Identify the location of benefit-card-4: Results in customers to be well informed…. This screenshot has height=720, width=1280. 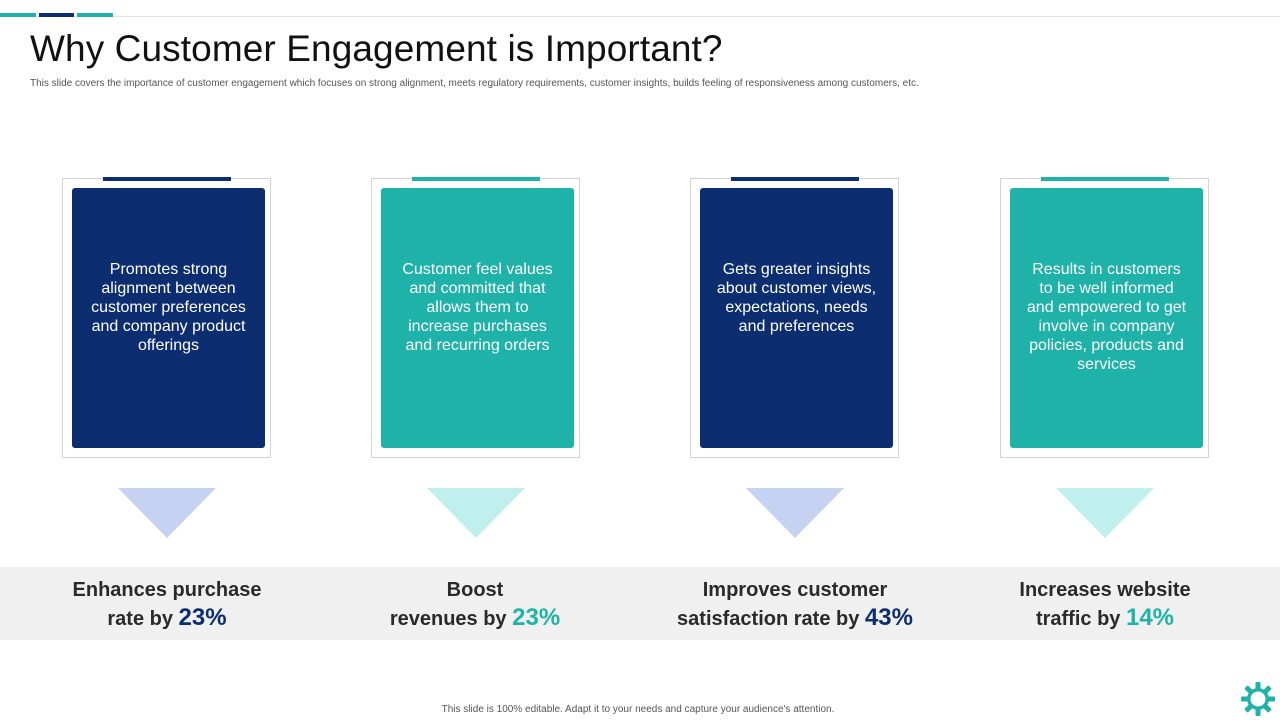
(1104, 317).